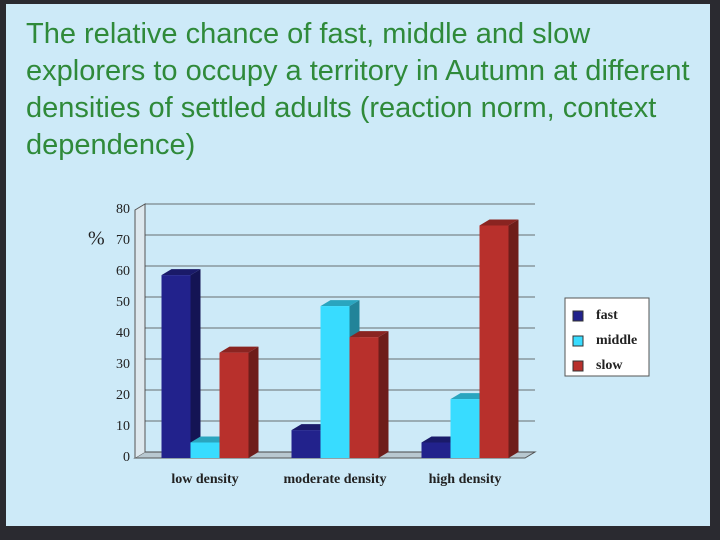  I want to click on y-tick-label: 60, so click(123, 271).